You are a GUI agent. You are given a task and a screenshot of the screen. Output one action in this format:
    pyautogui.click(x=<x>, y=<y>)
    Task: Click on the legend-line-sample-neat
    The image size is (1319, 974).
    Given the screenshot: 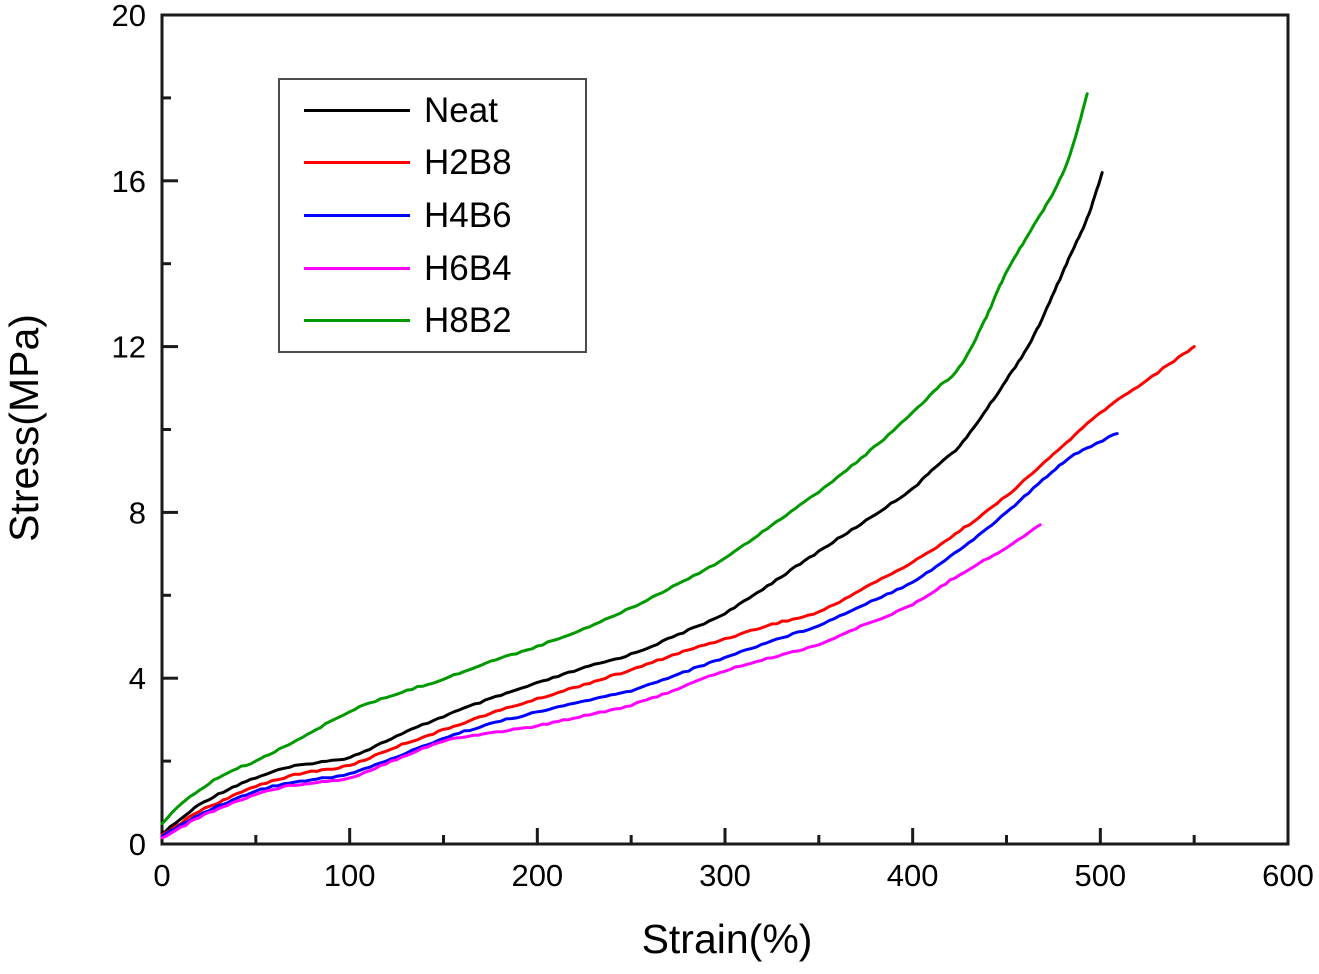 What is the action you would take?
    pyautogui.click(x=357, y=110)
    